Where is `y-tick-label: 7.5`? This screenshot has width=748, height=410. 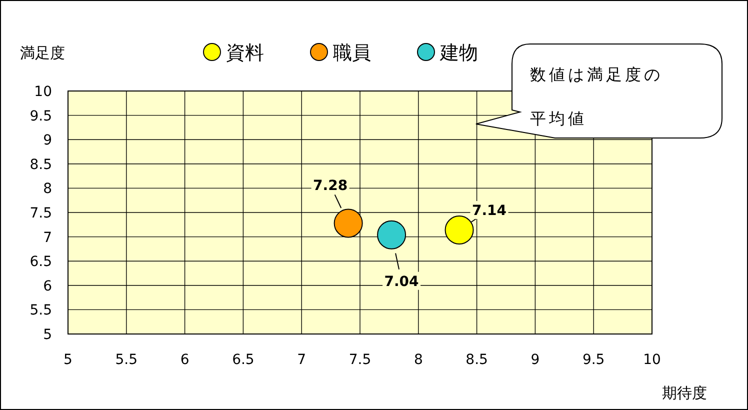 y-tick-label: 7.5 is located at coordinates (41, 214).